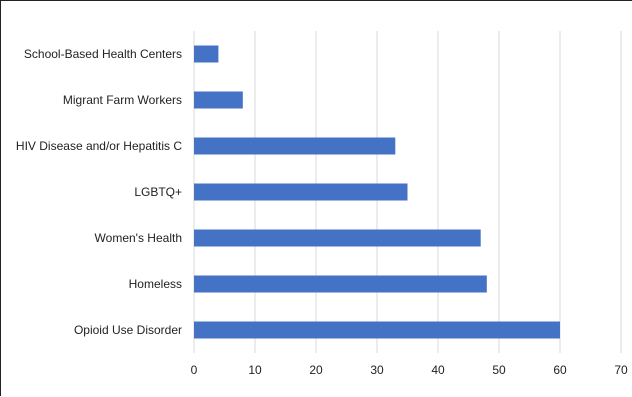 Image resolution: width=632 pixels, height=397 pixels. Describe the element at coordinates (122, 100) in the screenshot. I see `category-label: Migrant Farm Workers` at that location.